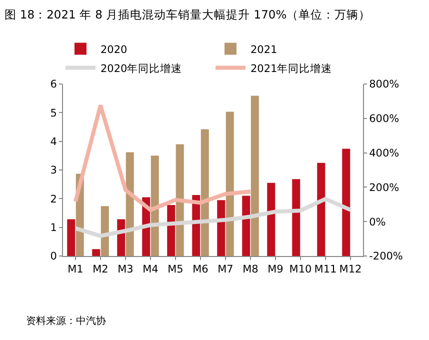  I want to click on y-tick-label: 4, so click(54, 142).